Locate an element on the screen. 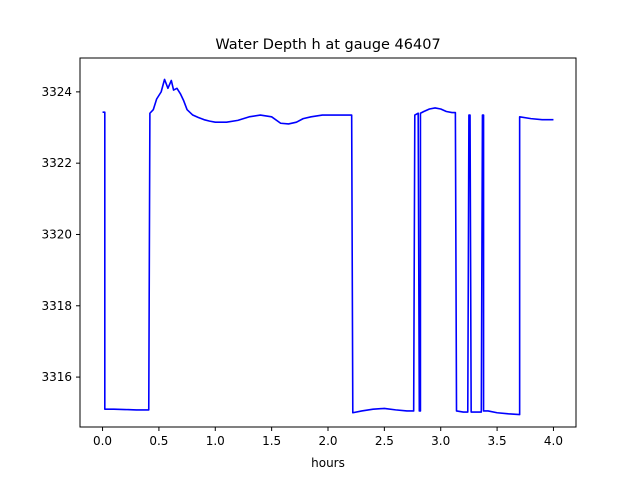 This screenshot has width=640, height=480. x-tick-label: 0.0 is located at coordinates (102, 441).